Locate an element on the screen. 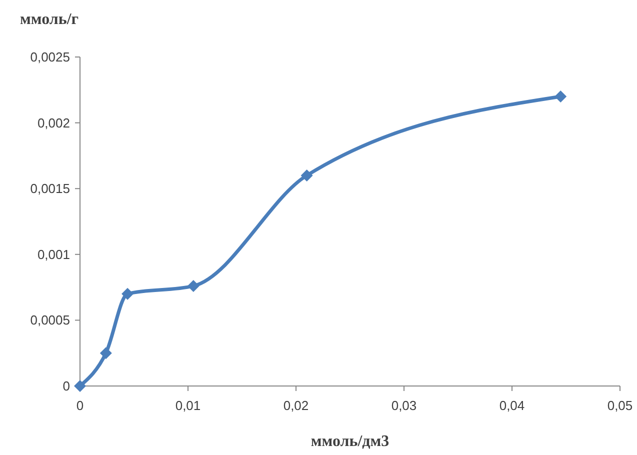  x-tick-label: 0,03 is located at coordinates (404, 405).